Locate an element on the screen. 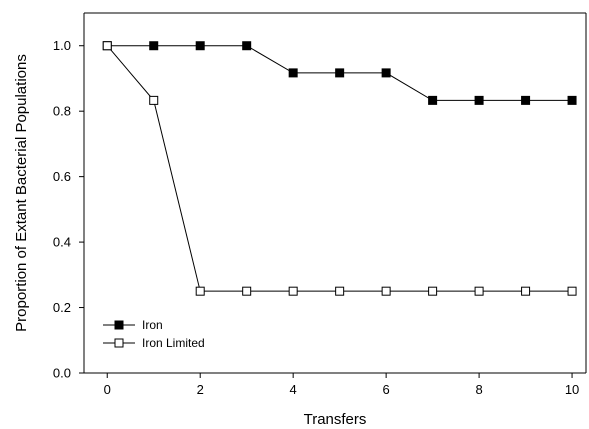 This screenshot has width=589, height=429. y-tick-label: 0.0 is located at coordinates (62, 373).